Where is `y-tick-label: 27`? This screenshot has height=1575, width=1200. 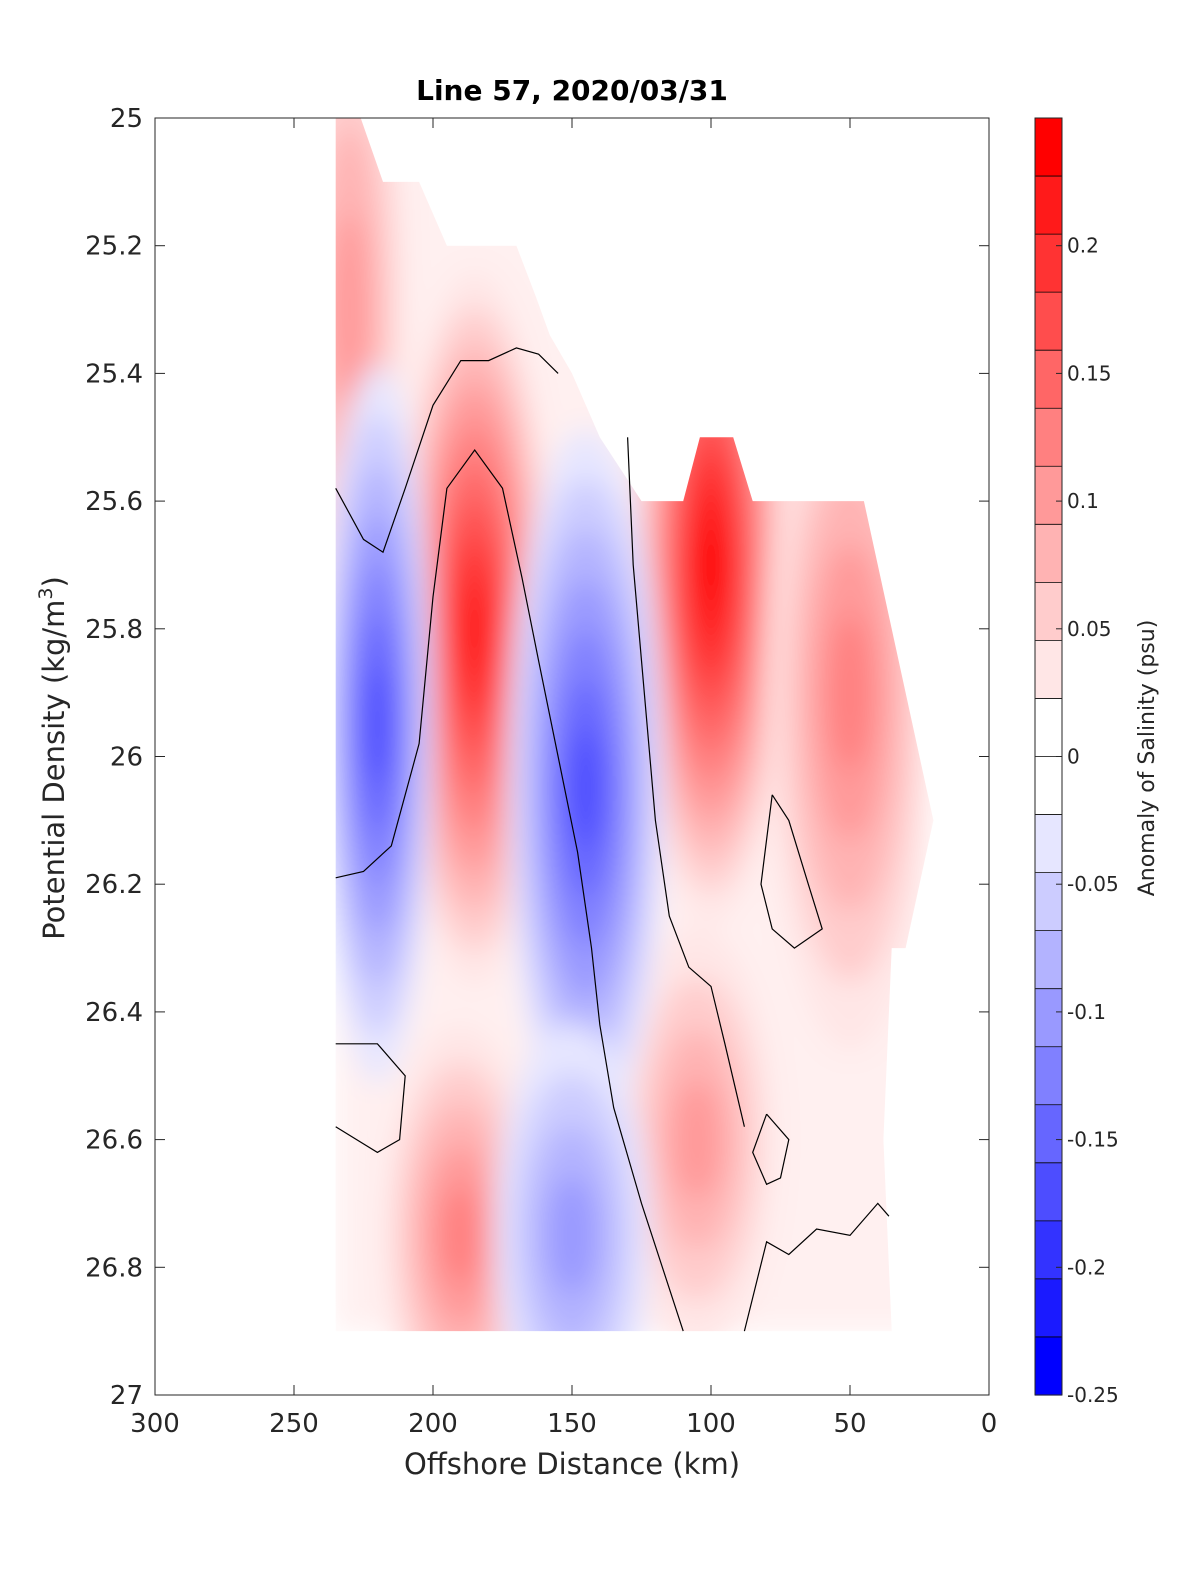 y-tick-label: 27 is located at coordinates (126, 1396).